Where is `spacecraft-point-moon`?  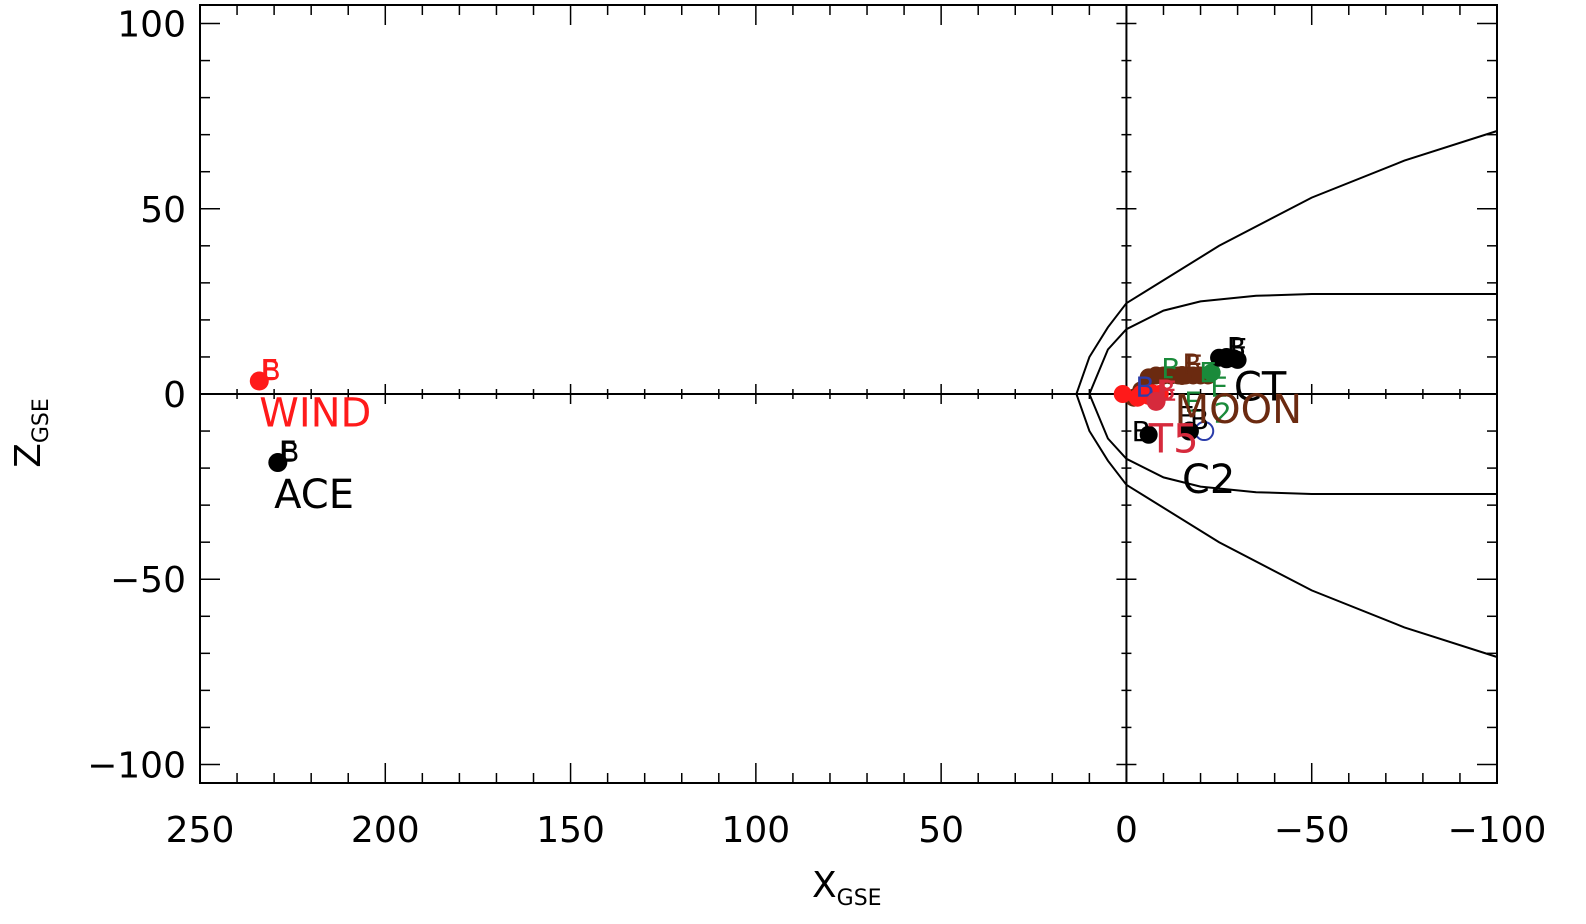
spacecraft-point-moon is located at coordinates (1182, 375).